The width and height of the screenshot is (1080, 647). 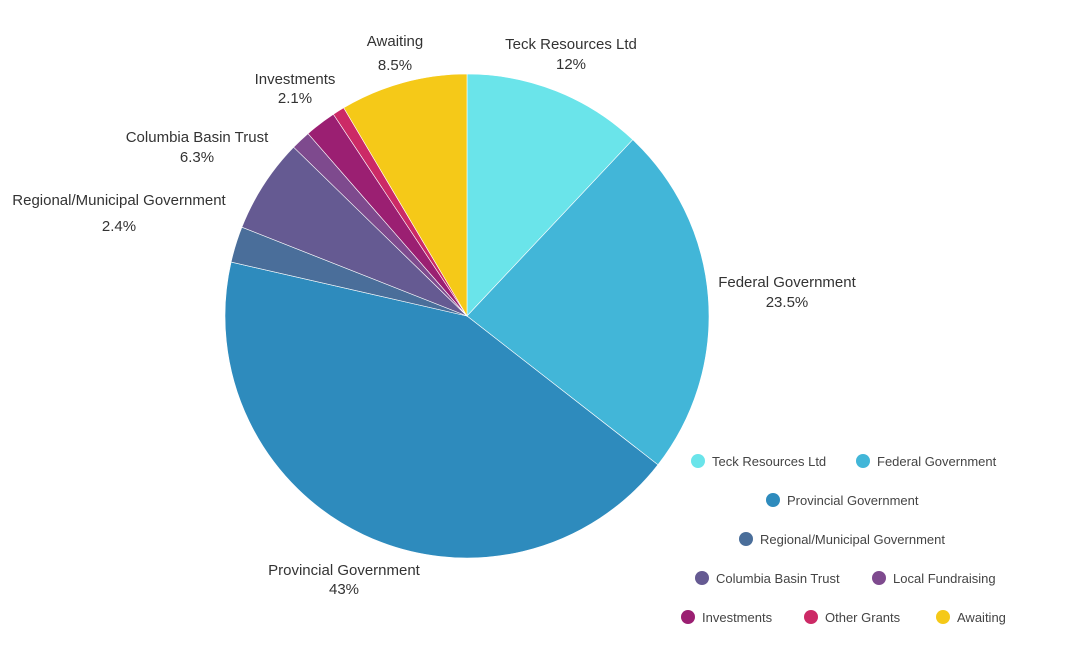 What do you see at coordinates (295, 98) in the screenshot?
I see `slice-percent-investments: 2.1%` at bounding box center [295, 98].